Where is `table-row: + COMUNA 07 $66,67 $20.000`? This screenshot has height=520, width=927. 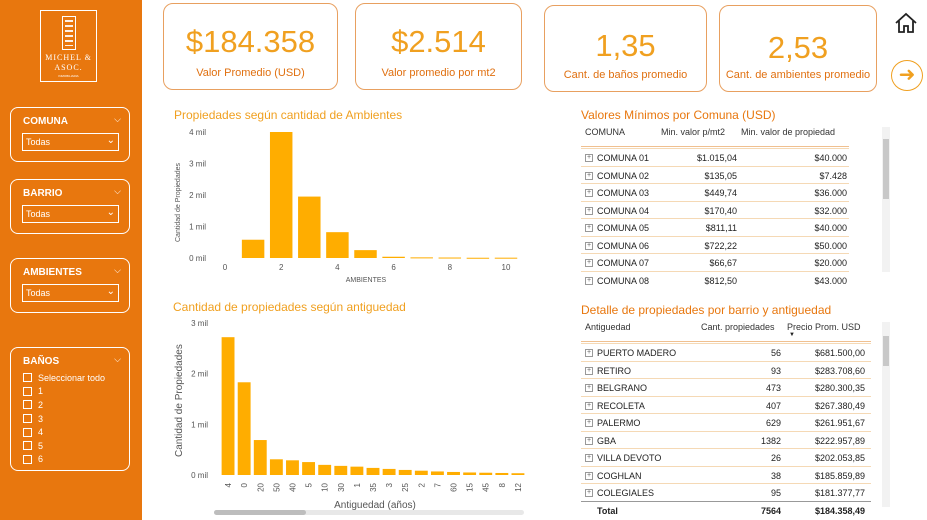
table-row: + COMUNA 07 $66,67 $20.000 is located at coordinates (715, 262).